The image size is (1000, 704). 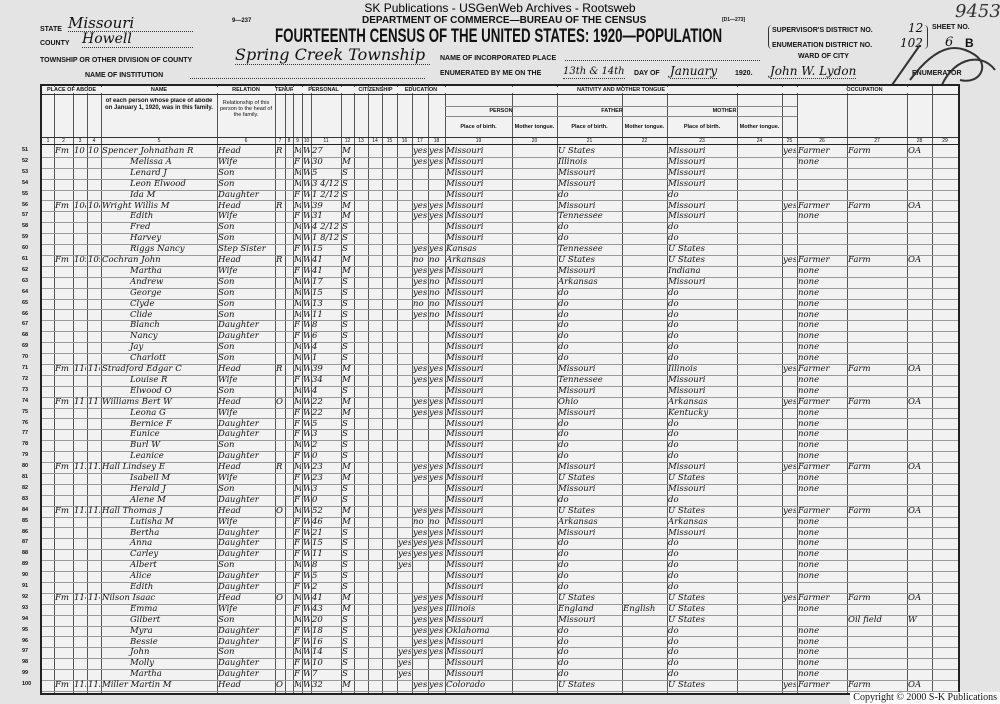 I want to click on line-number: 75, so click(x=25, y=411).